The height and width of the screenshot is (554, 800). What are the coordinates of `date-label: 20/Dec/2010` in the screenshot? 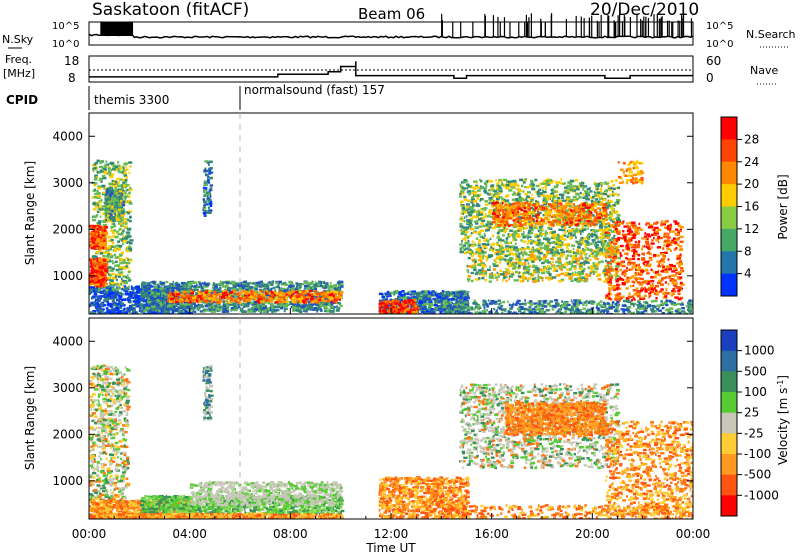 It's located at (644, 10).